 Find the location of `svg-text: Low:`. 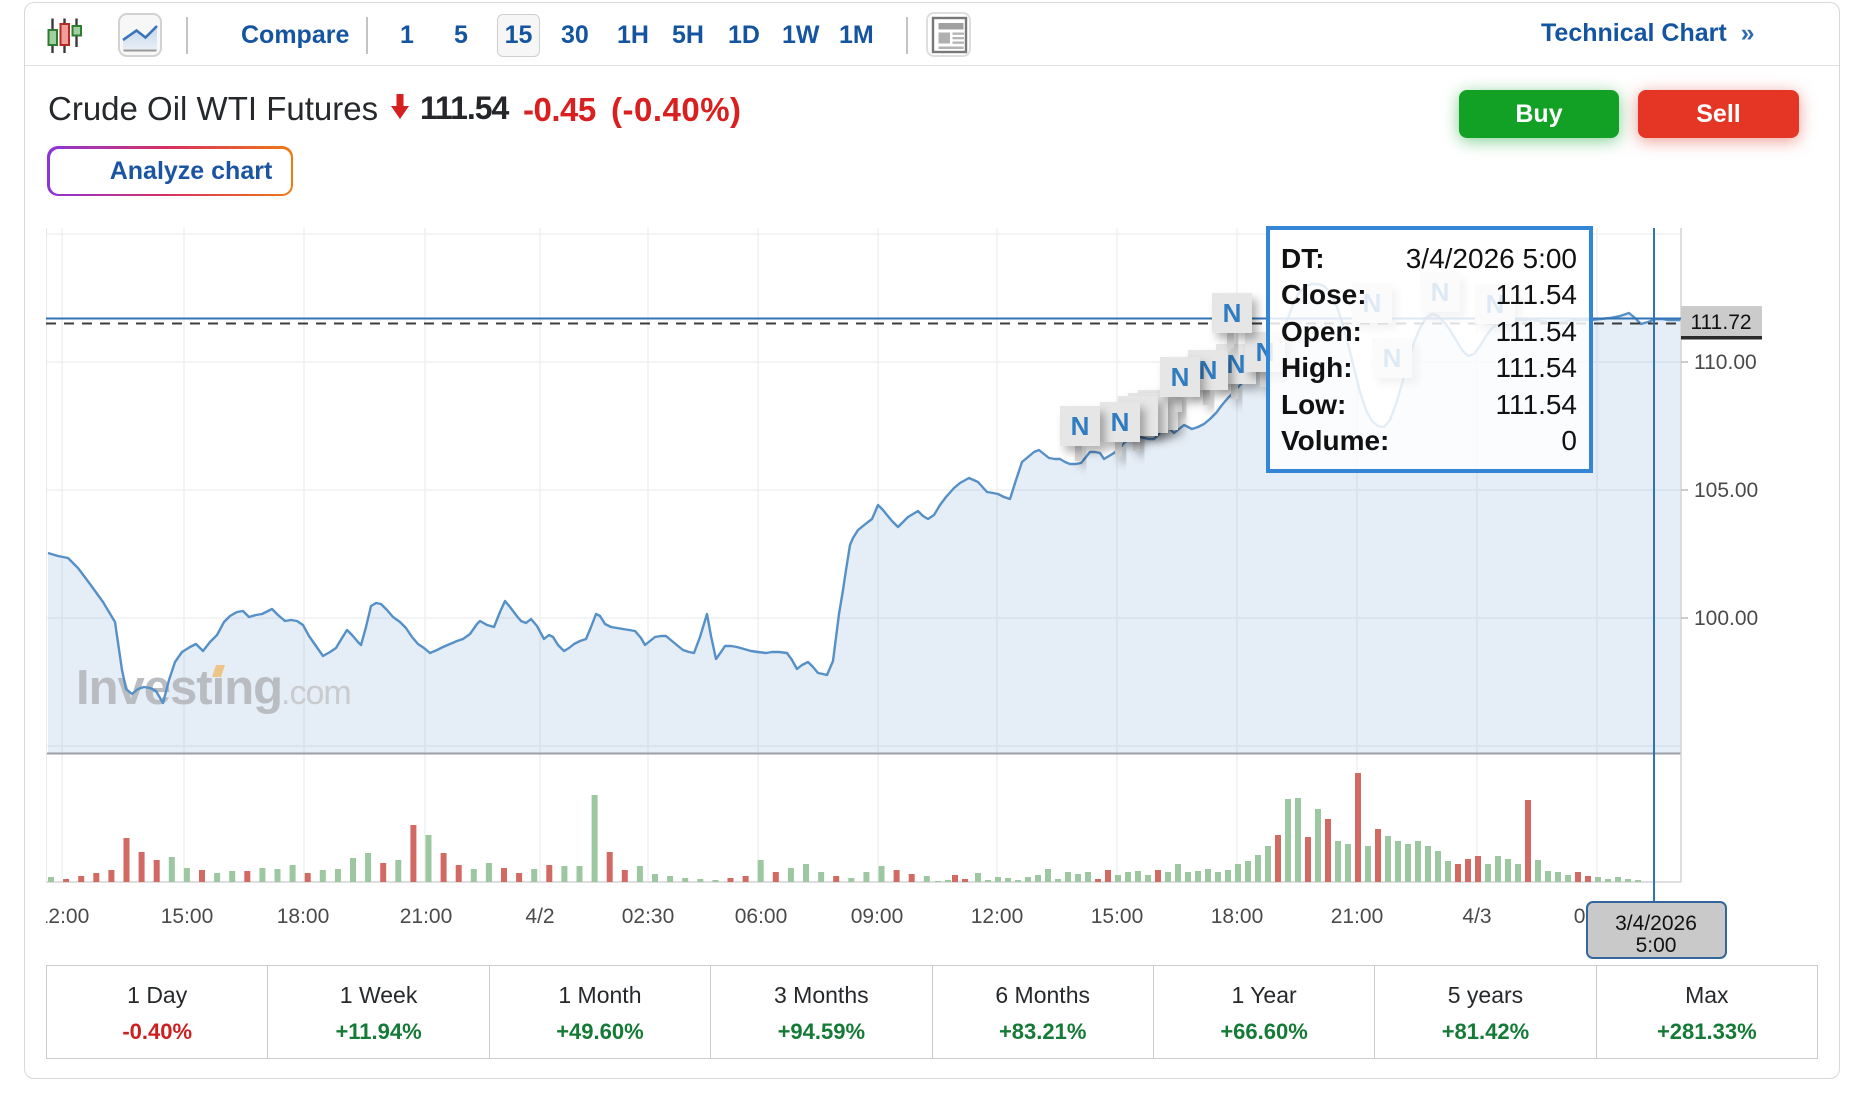

svg-text: Low: is located at coordinates (1313, 404).